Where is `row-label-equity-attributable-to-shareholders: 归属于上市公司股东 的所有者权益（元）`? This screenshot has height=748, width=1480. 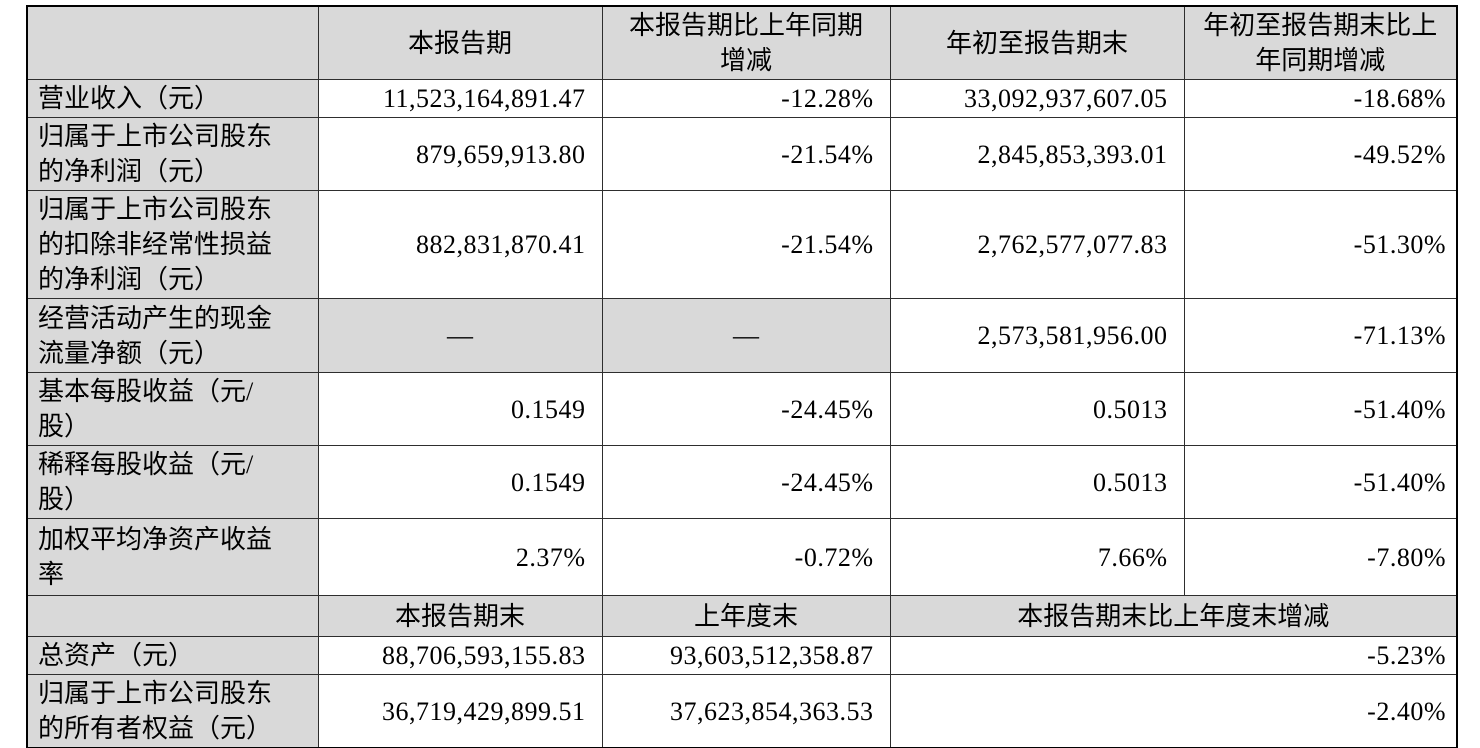 row-label-equity-attributable-to-shareholders: 归属于上市公司股东 的所有者权益（元） is located at coordinates (172, 711).